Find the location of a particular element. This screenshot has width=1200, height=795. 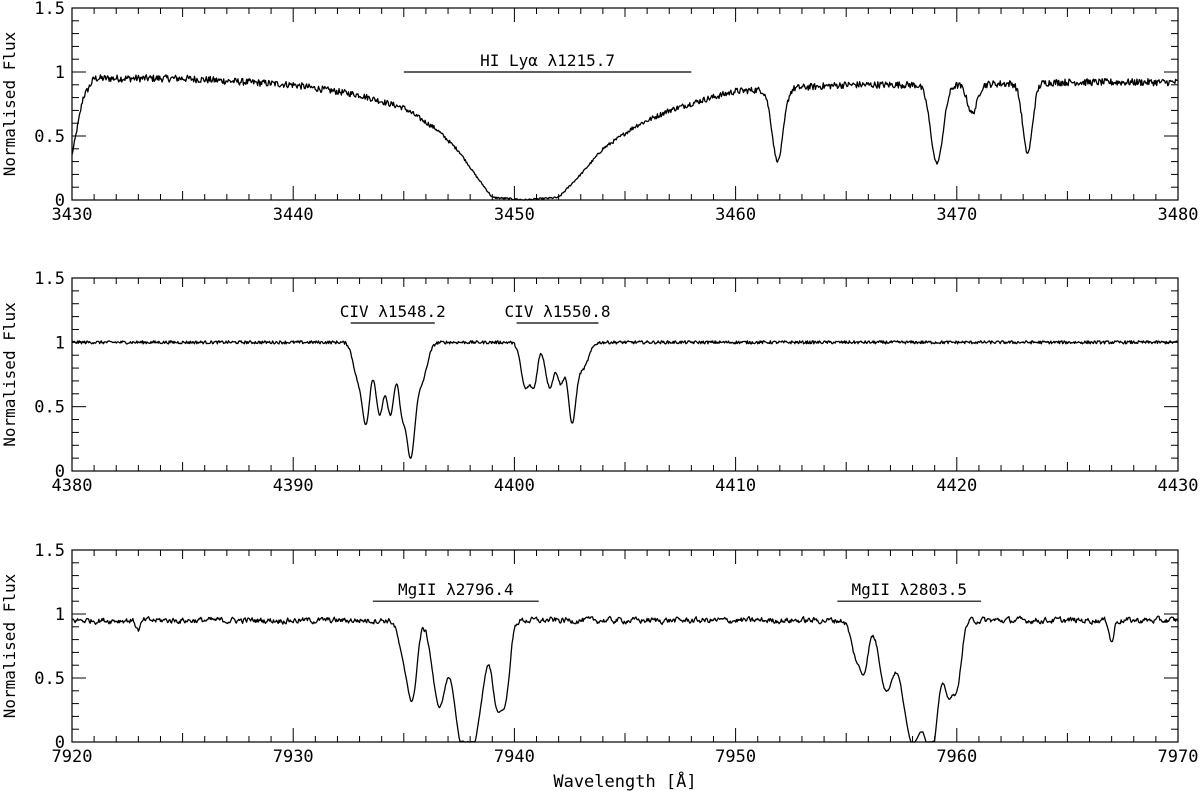

x-tick-label: 3470 is located at coordinates (956, 215).